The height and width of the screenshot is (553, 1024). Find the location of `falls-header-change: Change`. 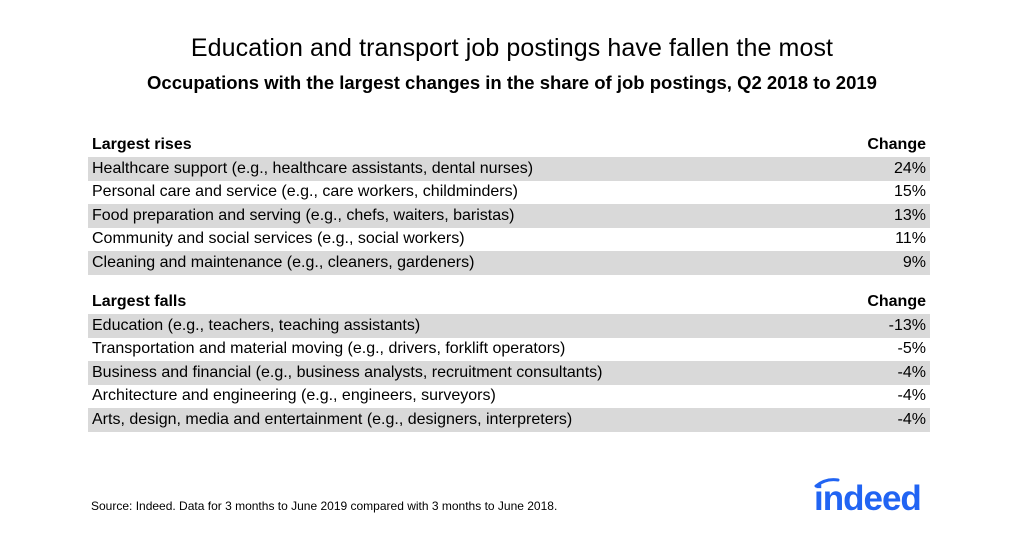

falls-header-change: Change is located at coordinates (896, 301).